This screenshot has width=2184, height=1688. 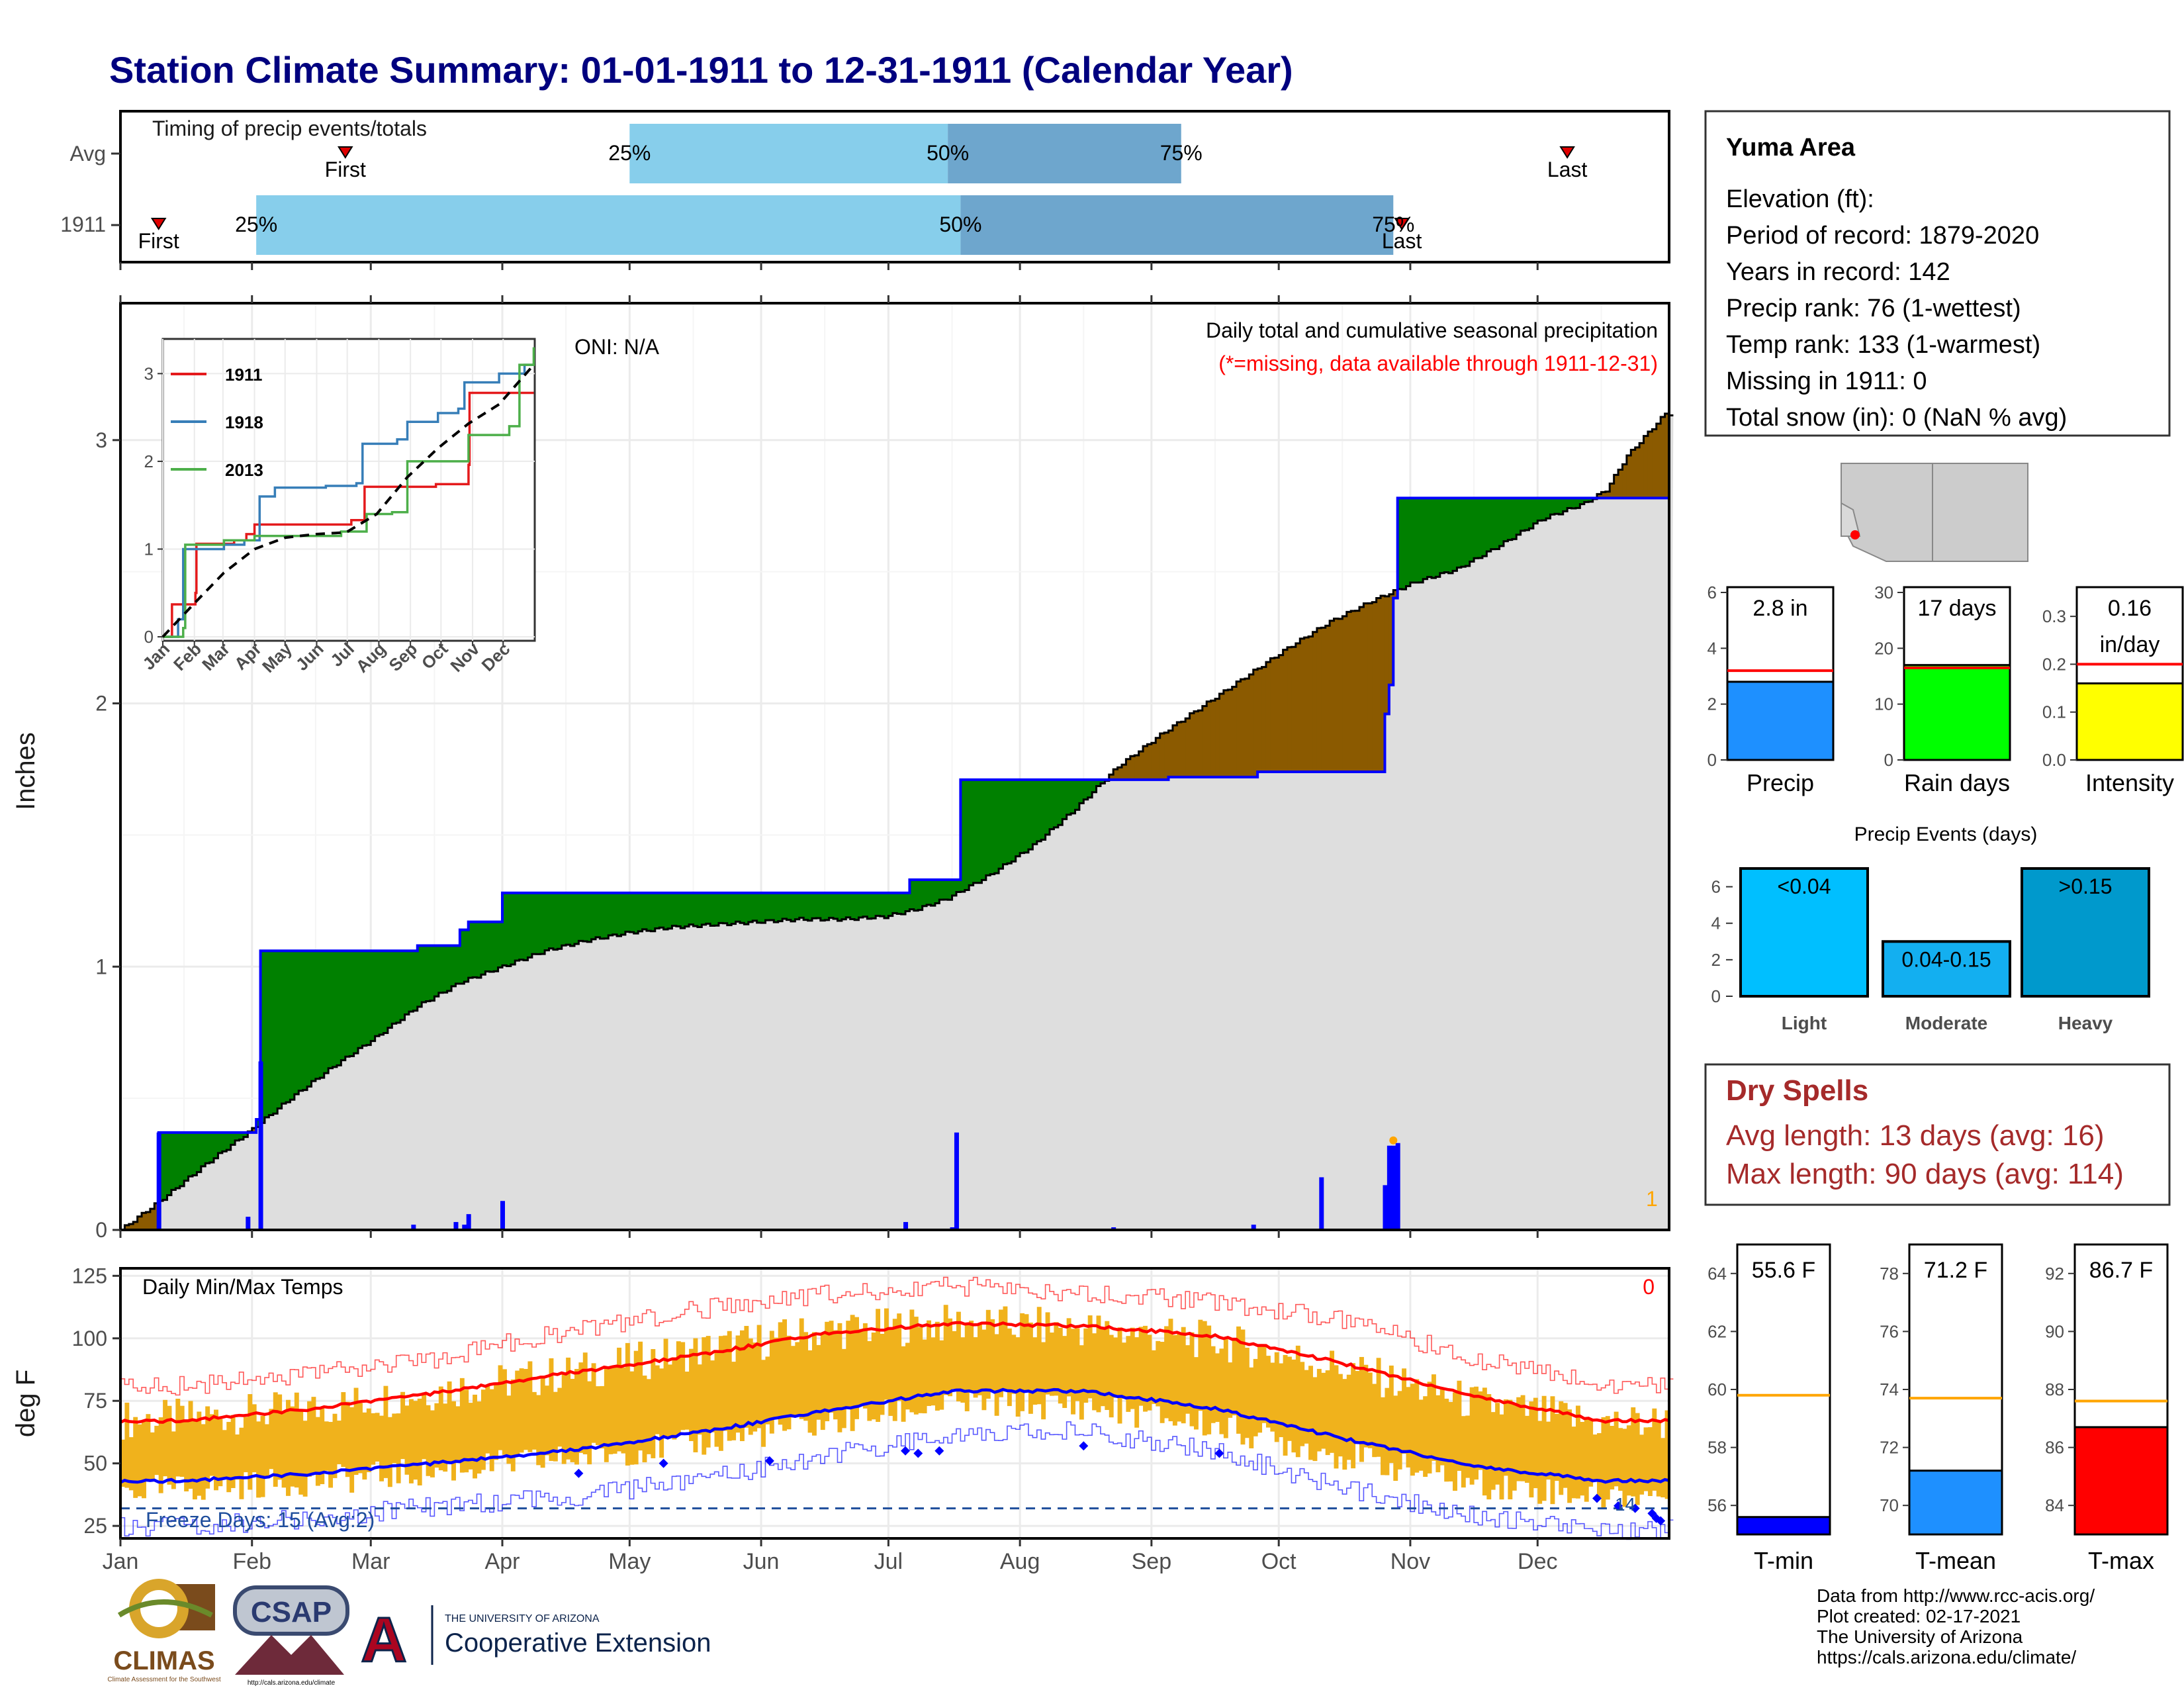 I want to click on station-line-6: Total snow (in): 0 (NaN % avg), so click(x=1897, y=418).